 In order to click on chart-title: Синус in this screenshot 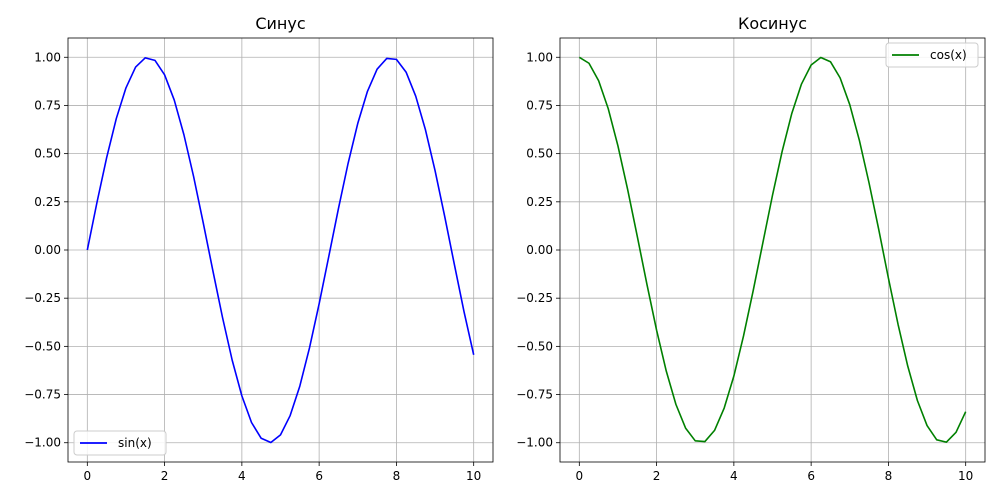, I will do `click(280, 23)`.